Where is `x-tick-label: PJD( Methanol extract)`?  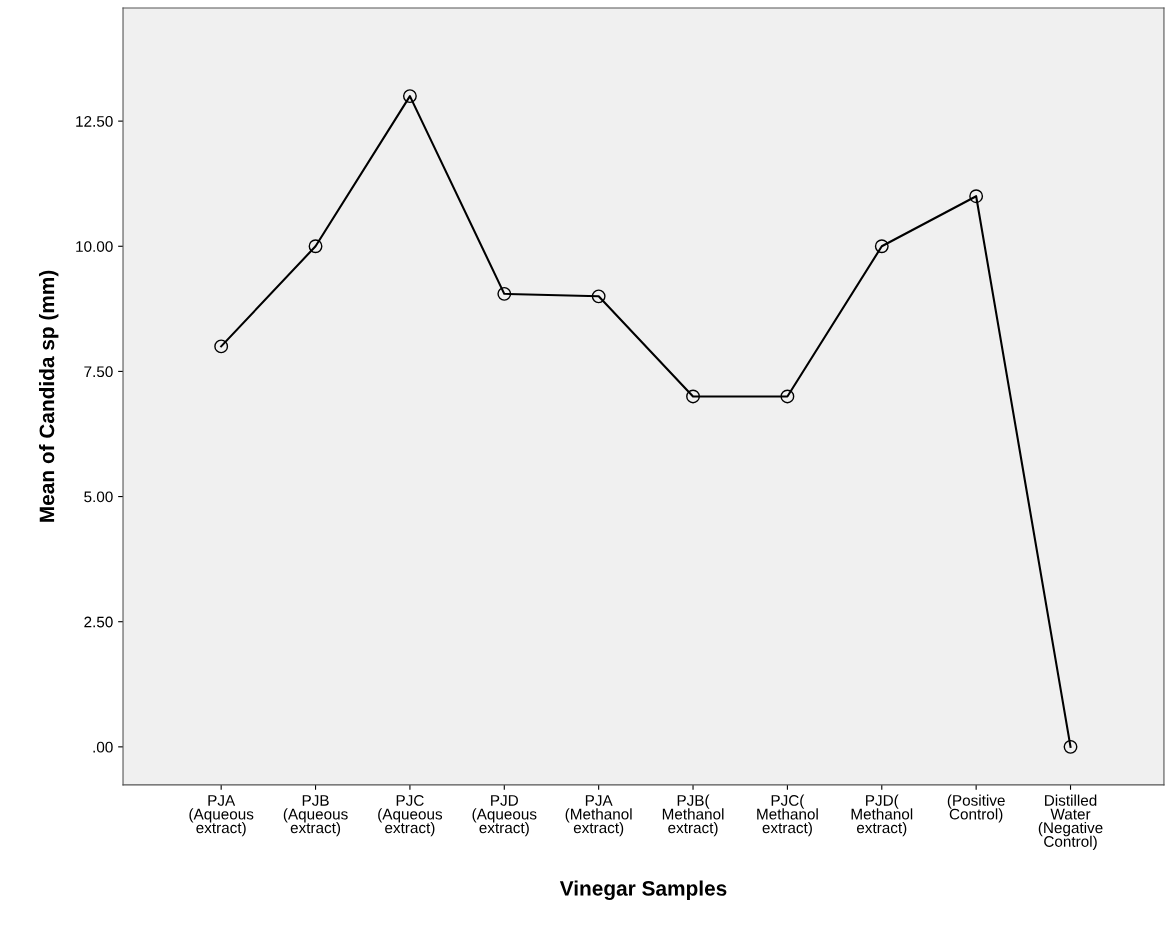
x-tick-label: PJD( Methanol extract) is located at coordinates (882, 815).